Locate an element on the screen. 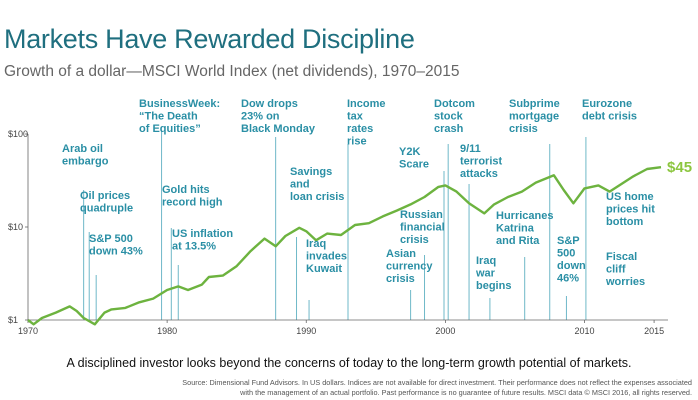 This screenshot has width=698, height=400. annotation-label: Arab oil embargo is located at coordinates (85, 155).